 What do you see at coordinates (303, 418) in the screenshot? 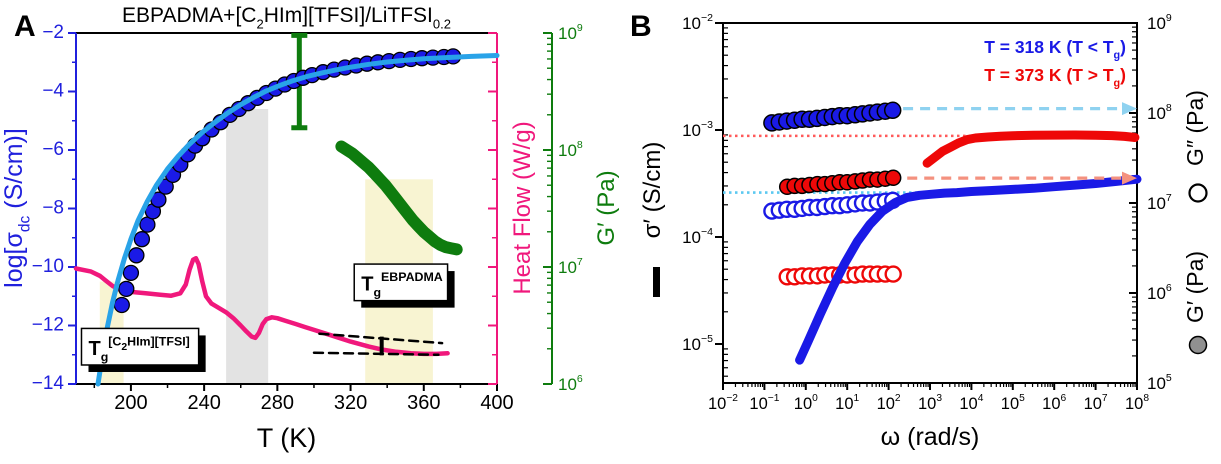
I see `panel-a-x-axis: 200 240 280 320 360 400 T (K)` at bounding box center [303, 418].